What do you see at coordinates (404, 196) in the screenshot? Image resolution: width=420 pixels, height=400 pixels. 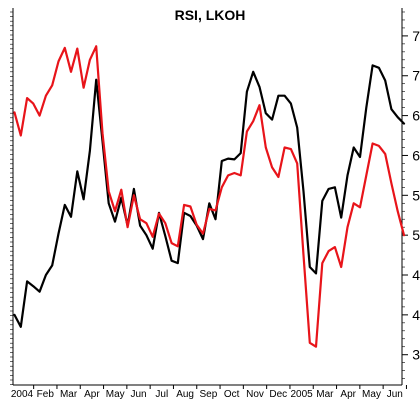 I see `right-axis` at bounding box center [404, 196].